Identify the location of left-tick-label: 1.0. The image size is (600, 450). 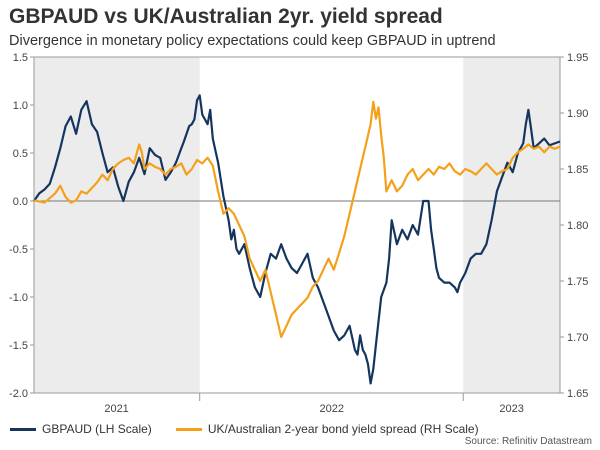
(20, 106).